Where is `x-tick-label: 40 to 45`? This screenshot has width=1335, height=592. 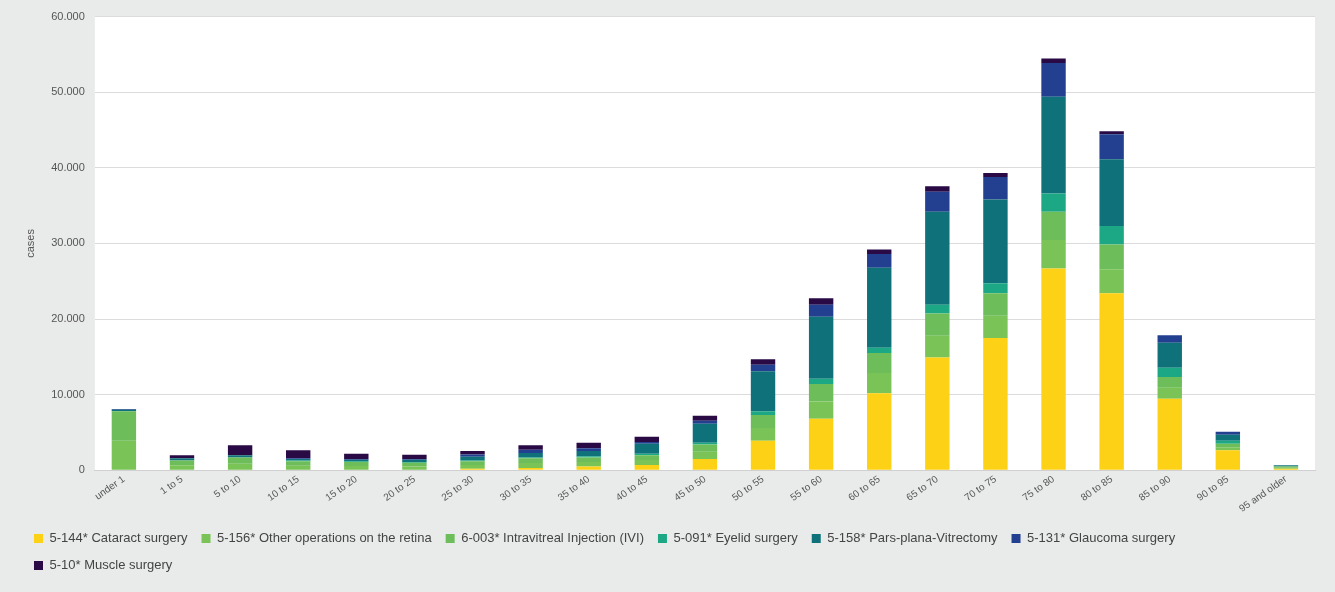
x-tick-label: 40 to 45 is located at coordinates (631, 487).